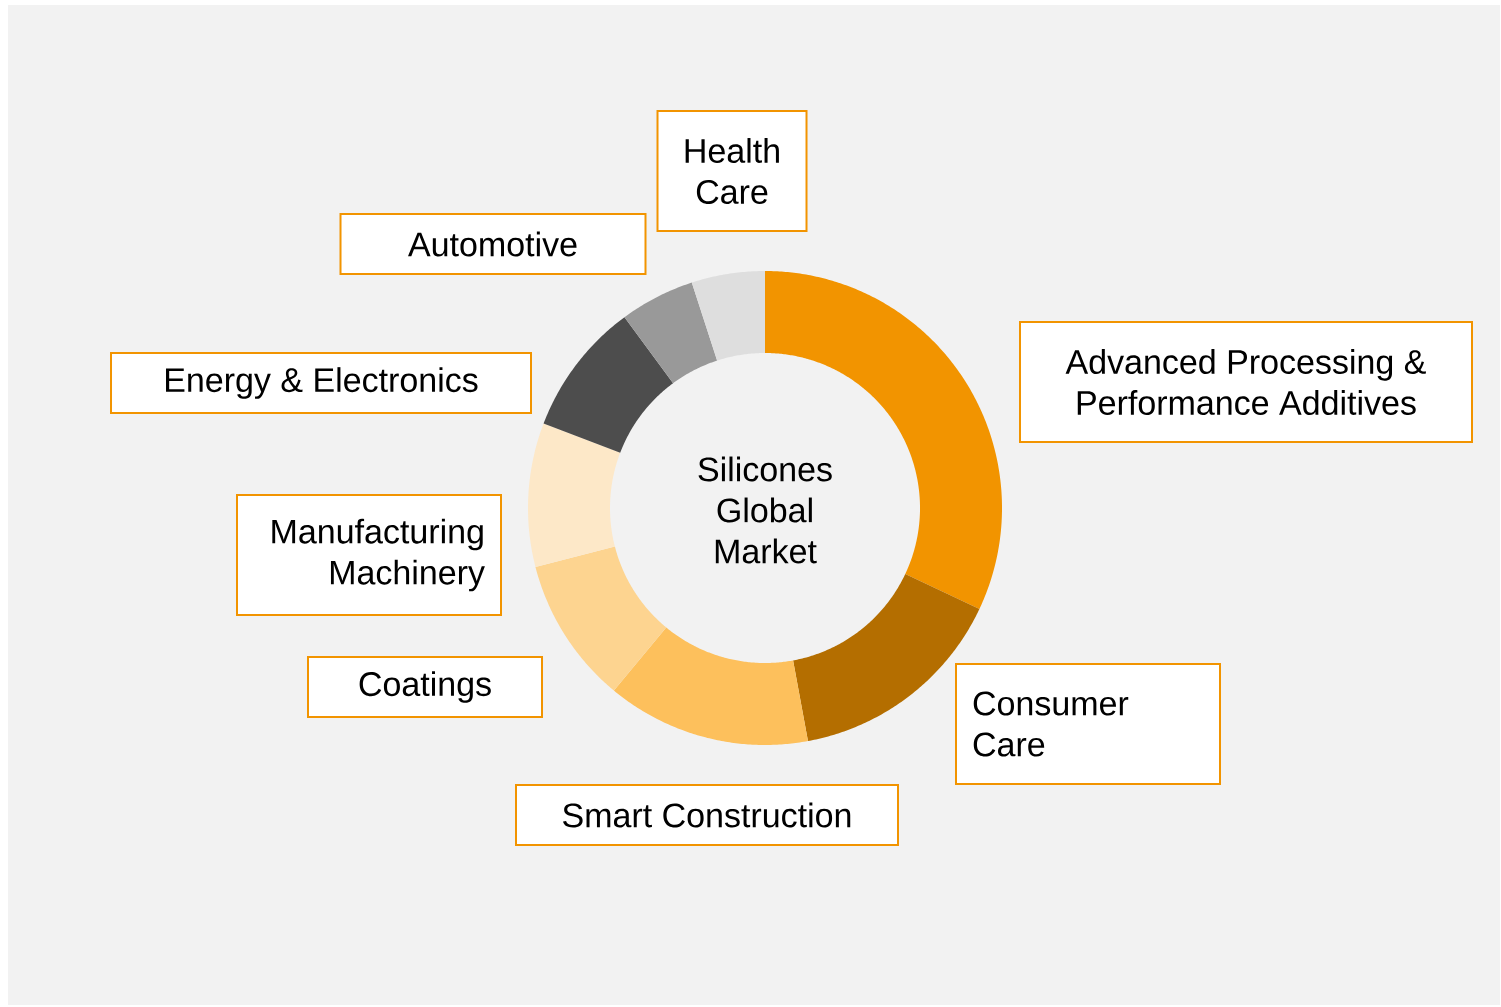  What do you see at coordinates (707, 815) in the screenshot?
I see `slice-label: Smart Construction` at bounding box center [707, 815].